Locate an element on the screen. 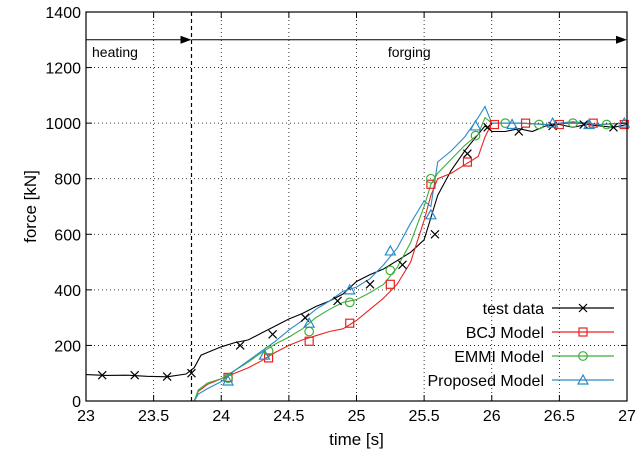  y-tick-label: 0 is located at coordinates (76, 402).